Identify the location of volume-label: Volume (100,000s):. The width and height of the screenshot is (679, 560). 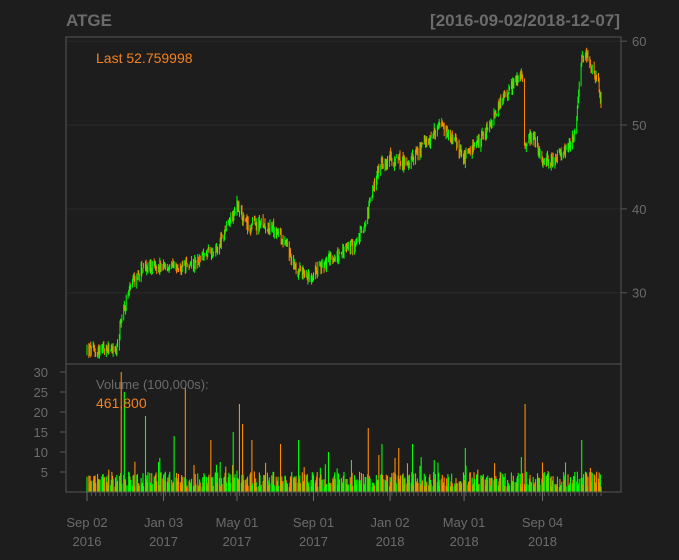
(152, 384).